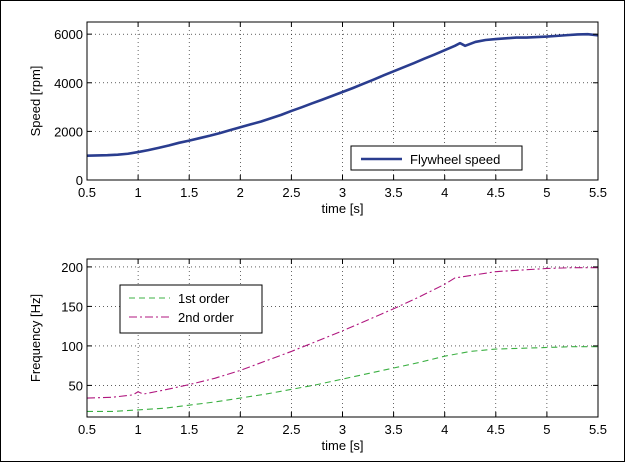  I want to click on frequency-x-axis-label: time [s], so click(343, 445).